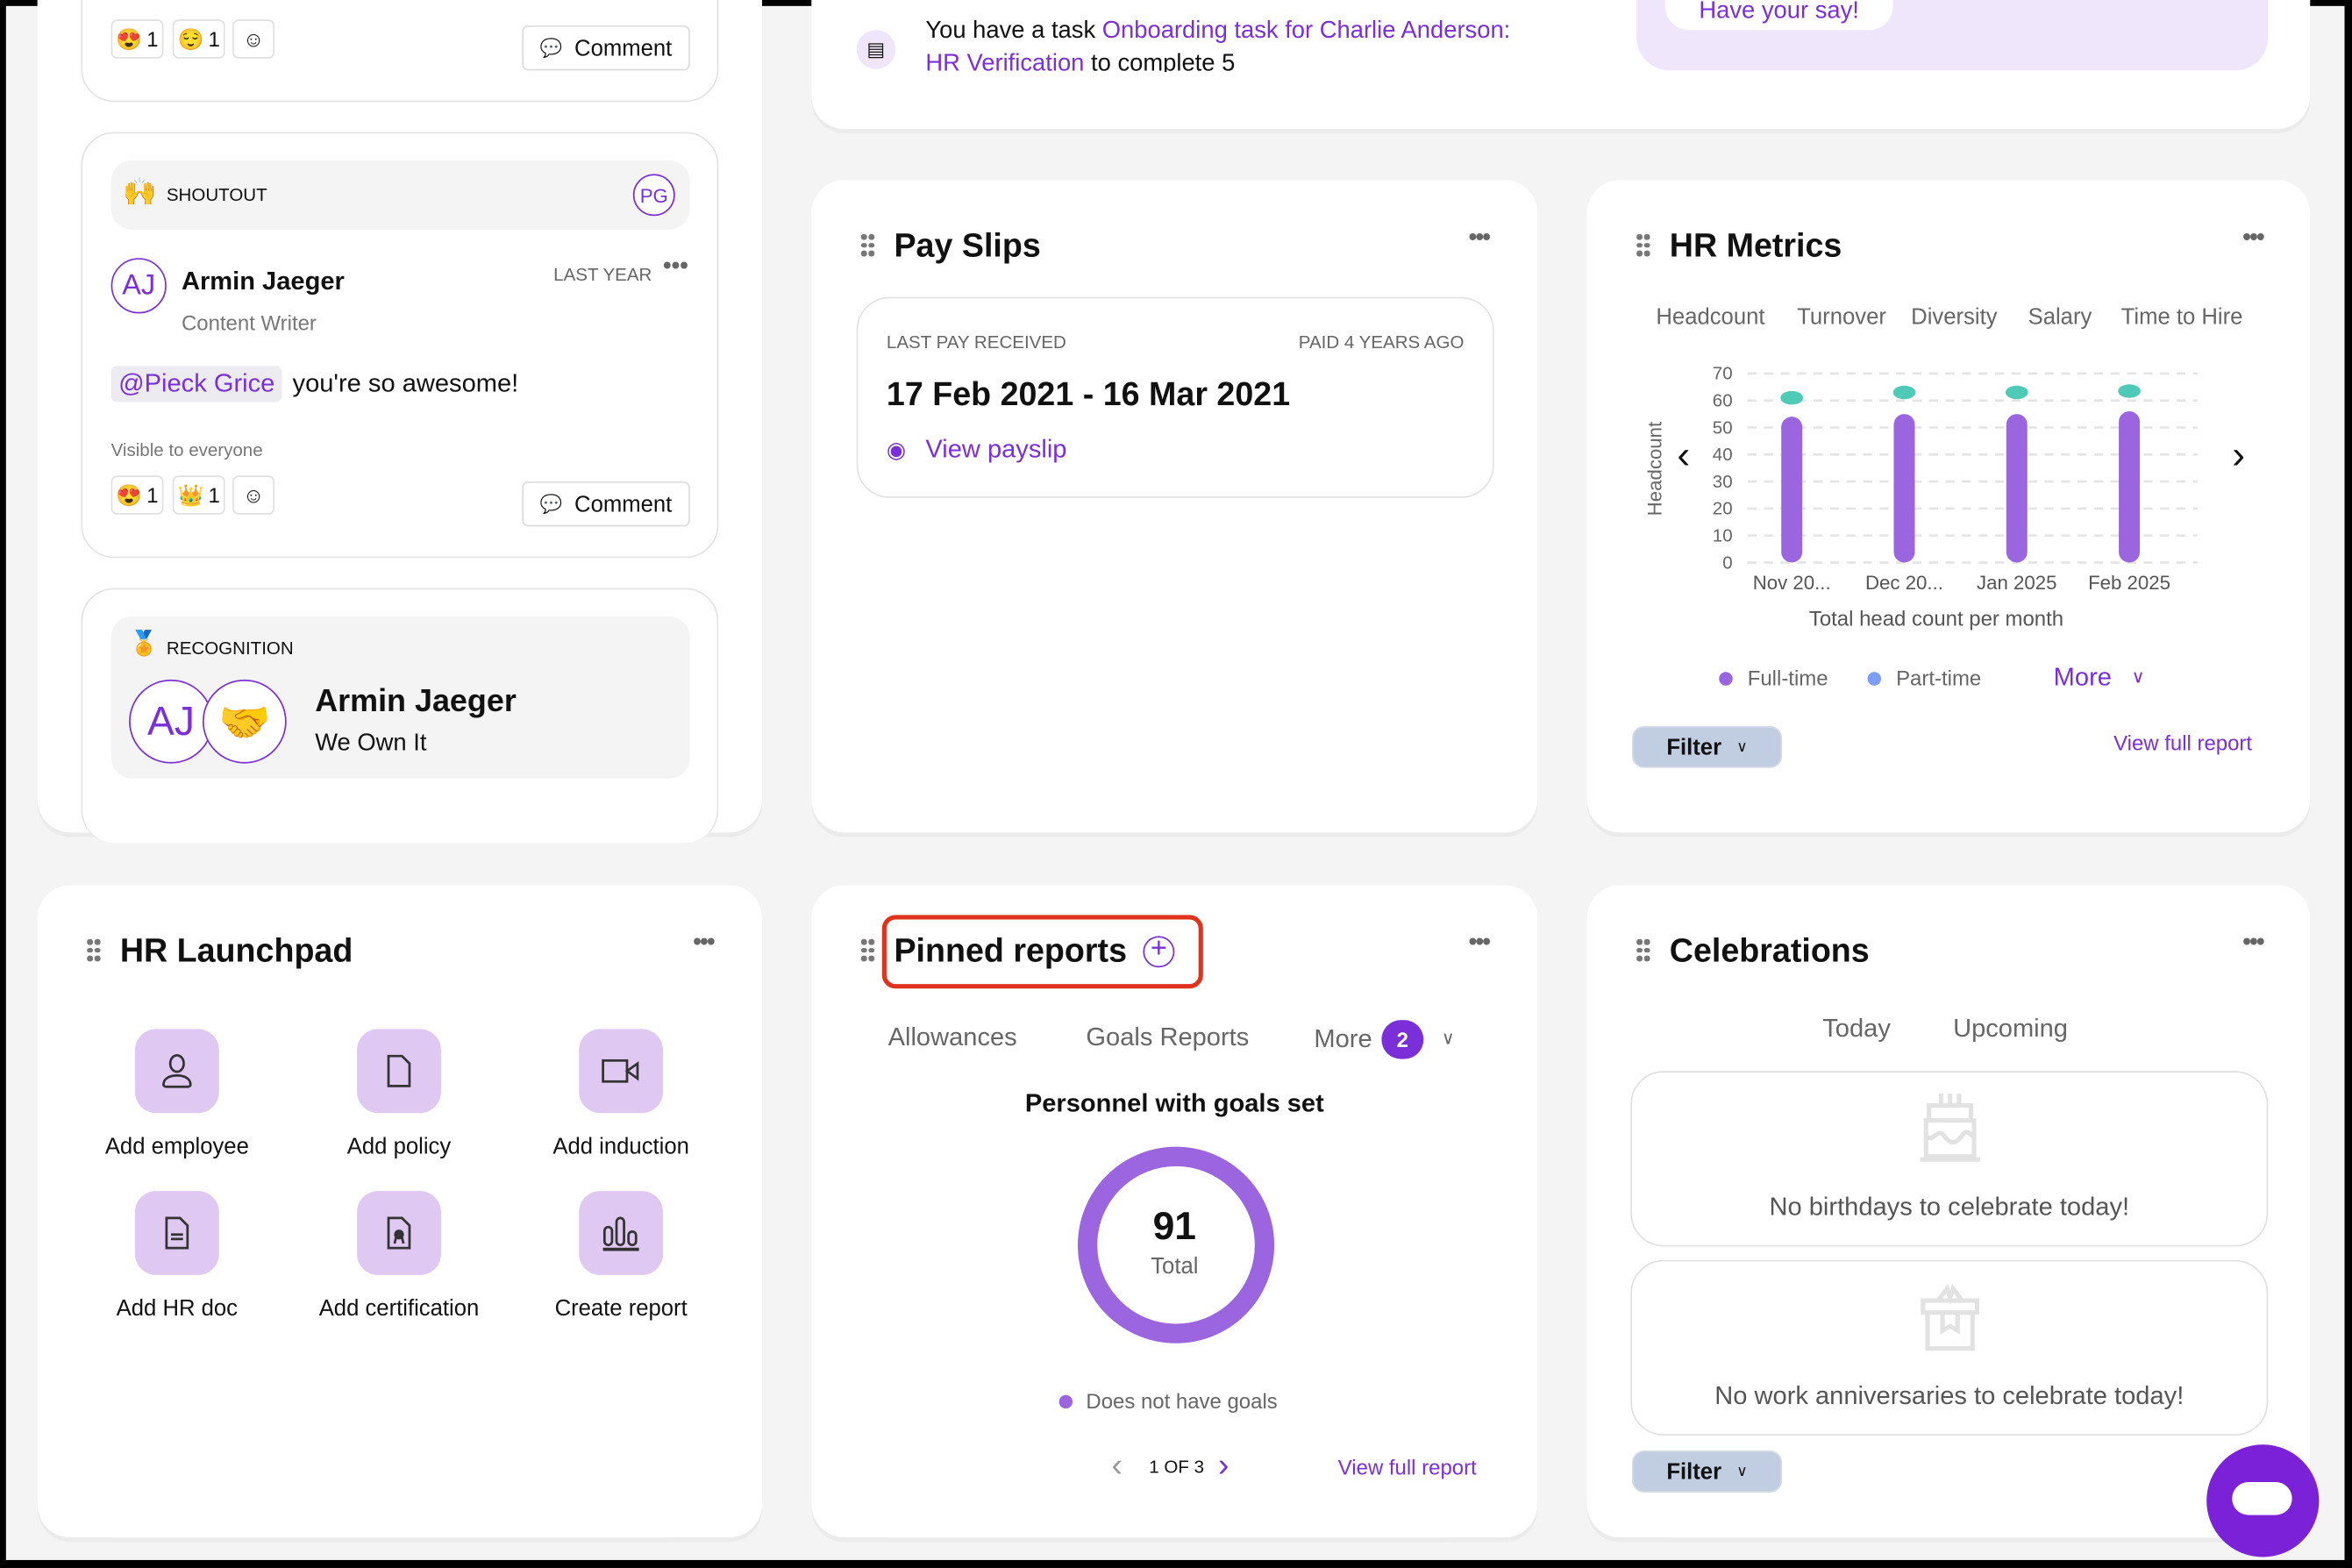 The image size is (2352, 1568). I want to click on visibility-label: Visible to everyone, so click(186, 450).